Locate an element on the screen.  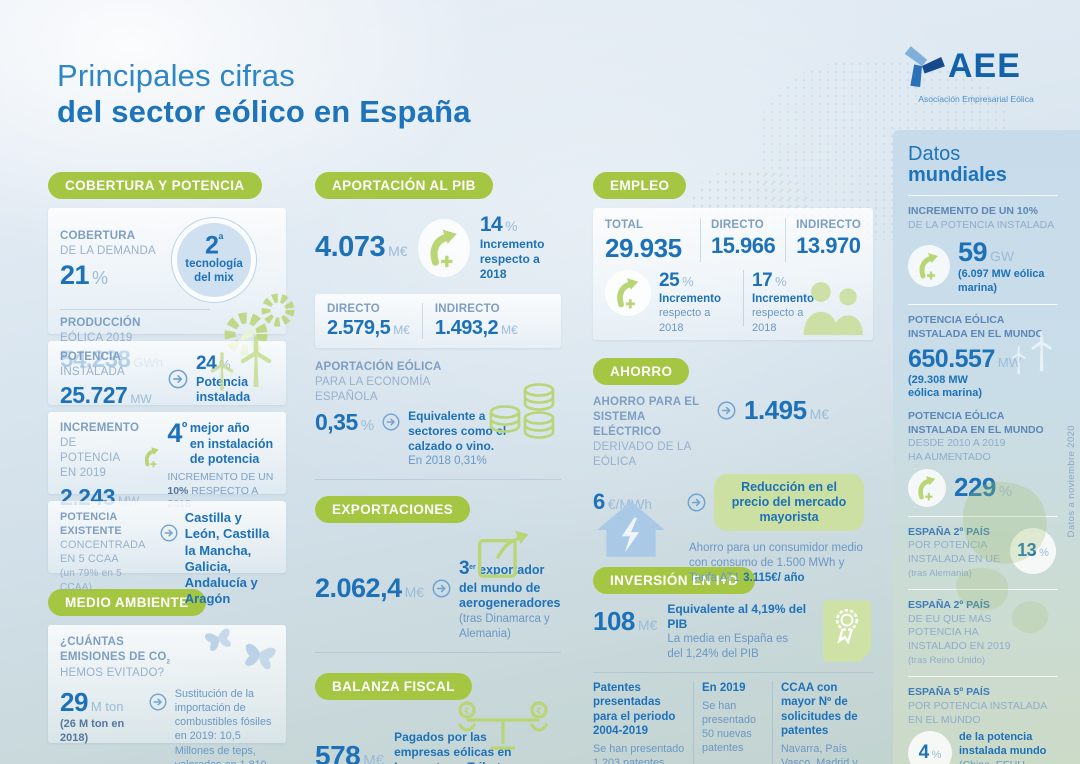
world4-unit: % is located at coordinates (1044, 553).